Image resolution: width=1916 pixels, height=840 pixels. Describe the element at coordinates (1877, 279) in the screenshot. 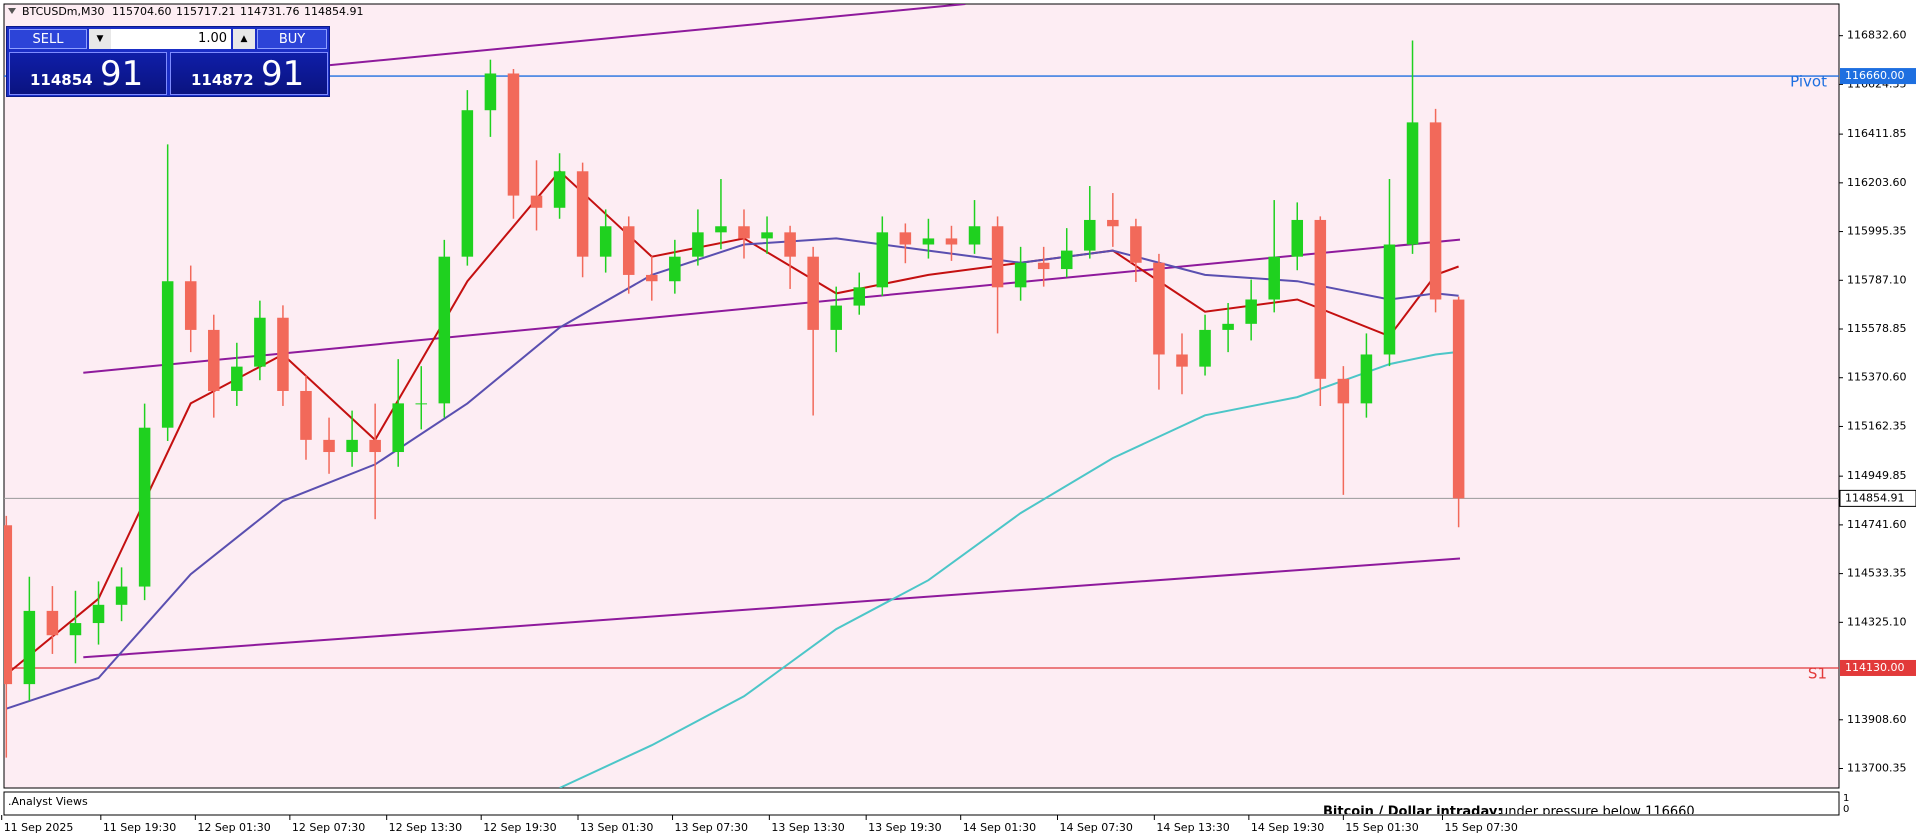

I see `y-tick-label: 115787.10` at that location.